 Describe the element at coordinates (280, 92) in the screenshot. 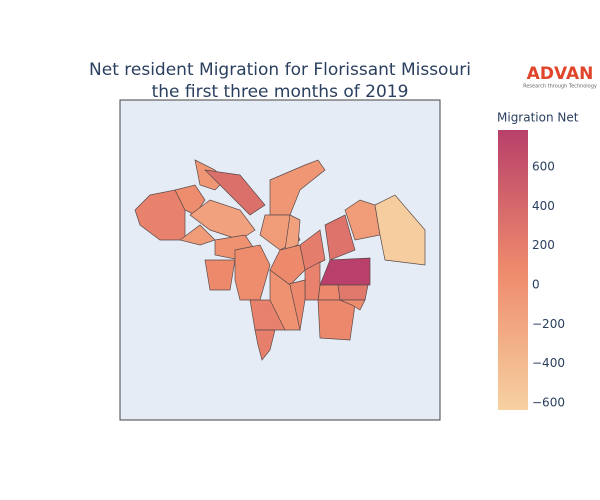

I see `chart-title: the first three months of 2019` at that location.